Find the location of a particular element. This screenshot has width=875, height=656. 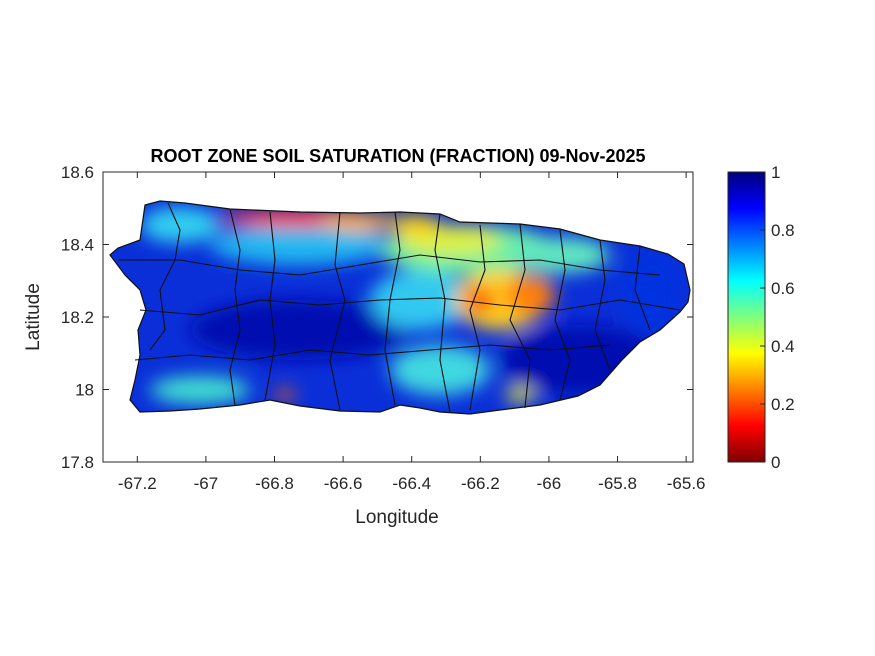

colorbar-tick-label: 0 is located at coordinates (775, 462).